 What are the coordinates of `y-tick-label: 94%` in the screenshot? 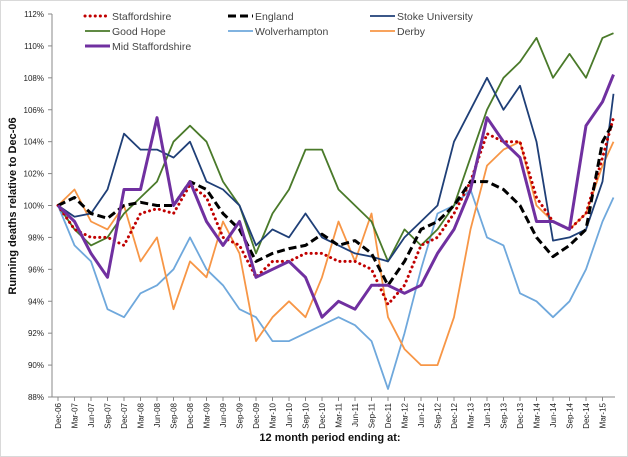 It's located at (36, 301).